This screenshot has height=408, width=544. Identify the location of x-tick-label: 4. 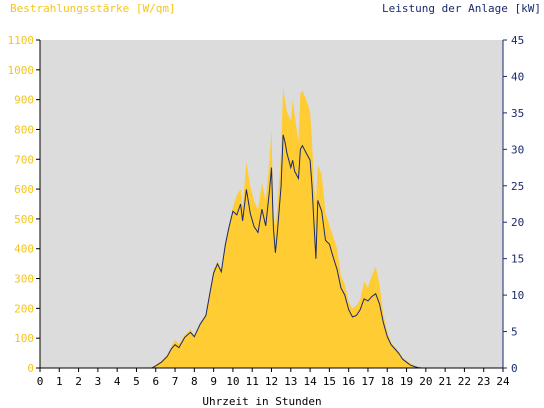
(117, 381).